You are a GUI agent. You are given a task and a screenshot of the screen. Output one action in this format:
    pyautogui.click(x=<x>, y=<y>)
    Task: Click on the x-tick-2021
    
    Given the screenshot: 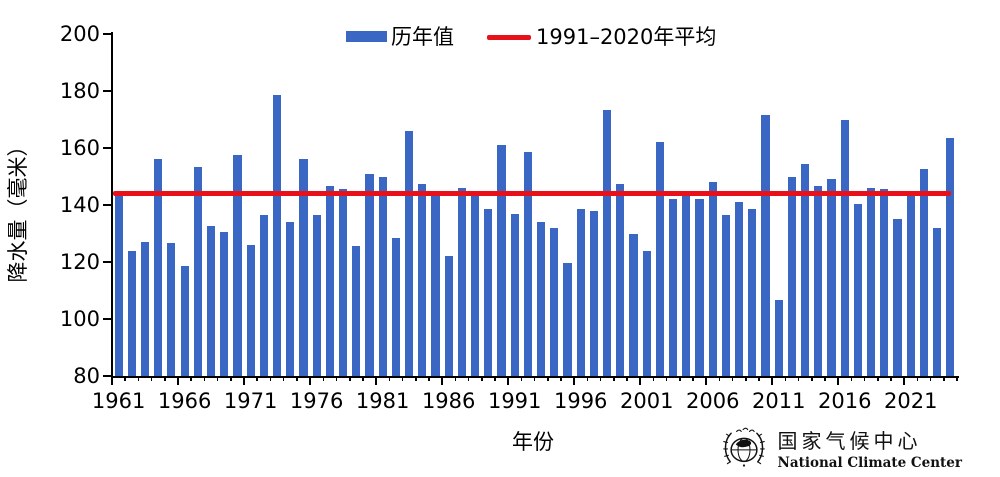 What is the action you would take?
    pyautogui.click(x=904, y=380)
    